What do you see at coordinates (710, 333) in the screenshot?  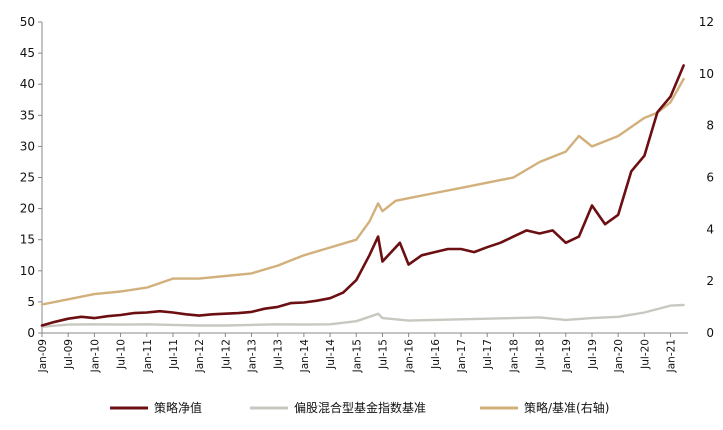 I see `y-right-tick-label: 0` at bounding box center [710, 333].